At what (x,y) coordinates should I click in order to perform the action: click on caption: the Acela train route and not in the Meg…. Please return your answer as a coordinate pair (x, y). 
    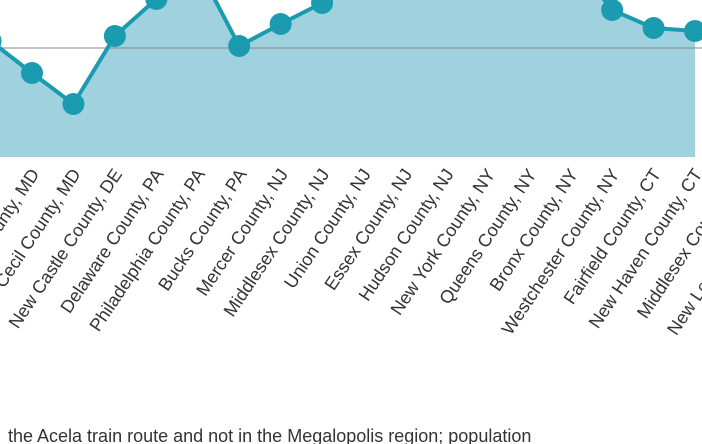
    Looking at the image, I should click on (269, 435).